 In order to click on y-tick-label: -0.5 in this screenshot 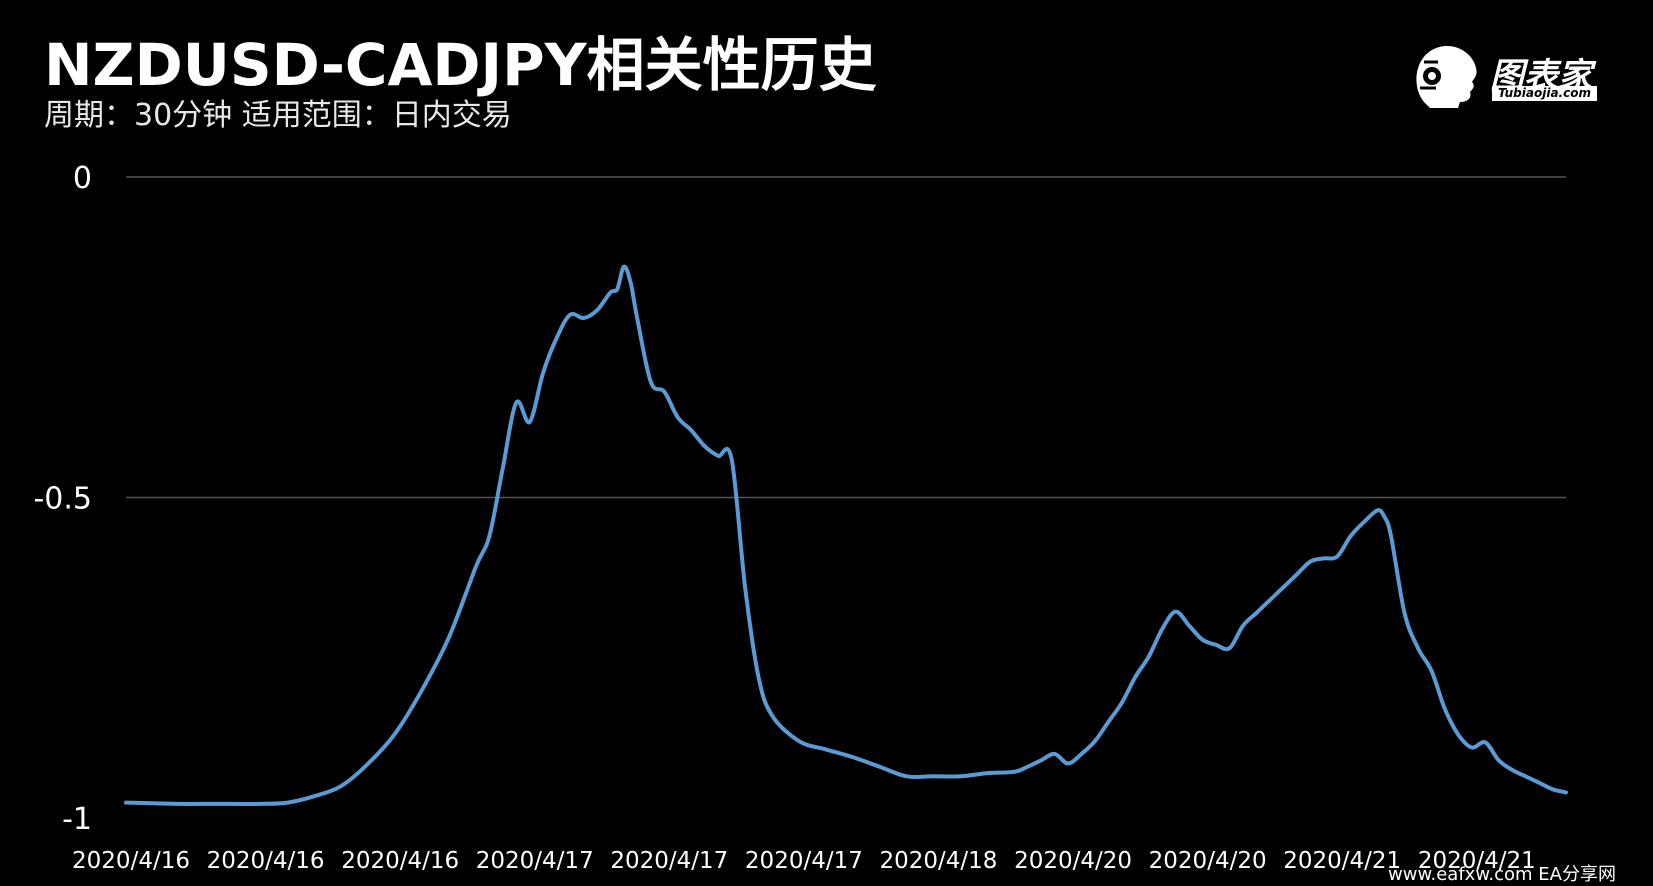, I will do `click(62, 499)`.